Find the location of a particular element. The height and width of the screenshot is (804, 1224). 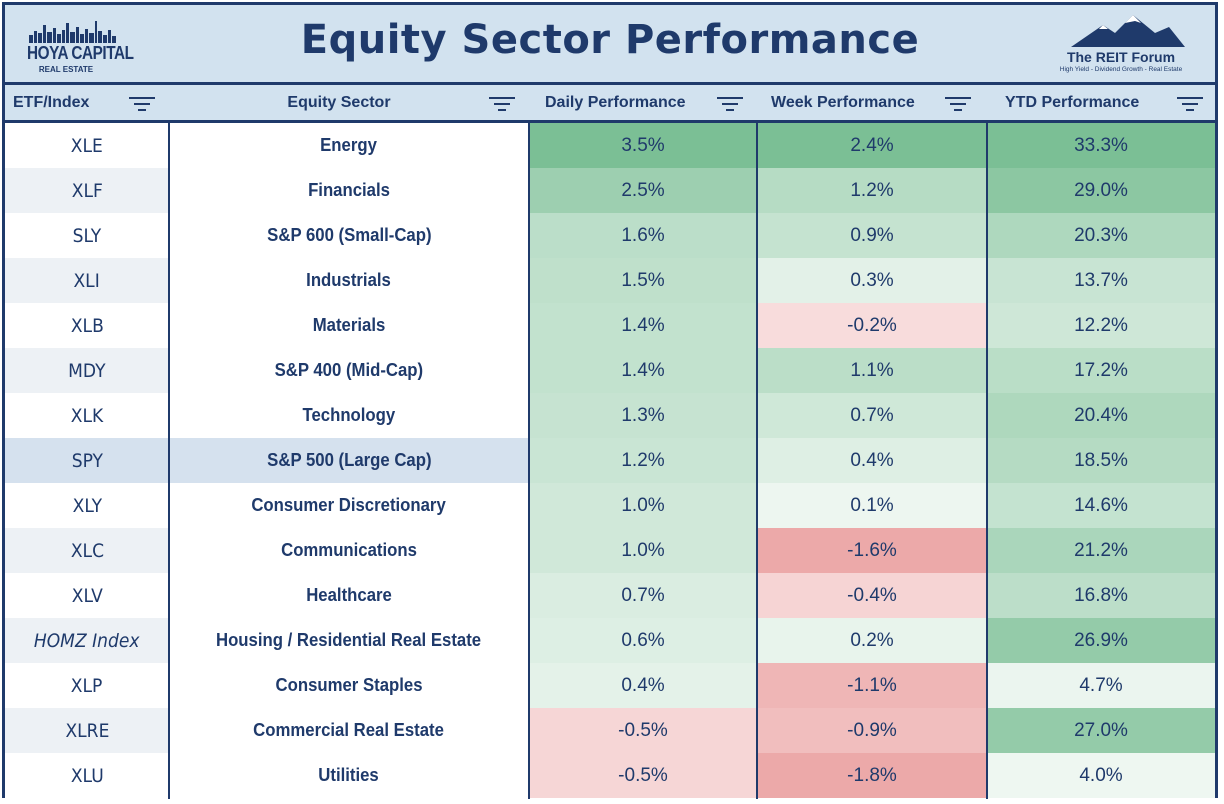

table-cell-ytd: 16.8% is located at coordinates (1101, 595).